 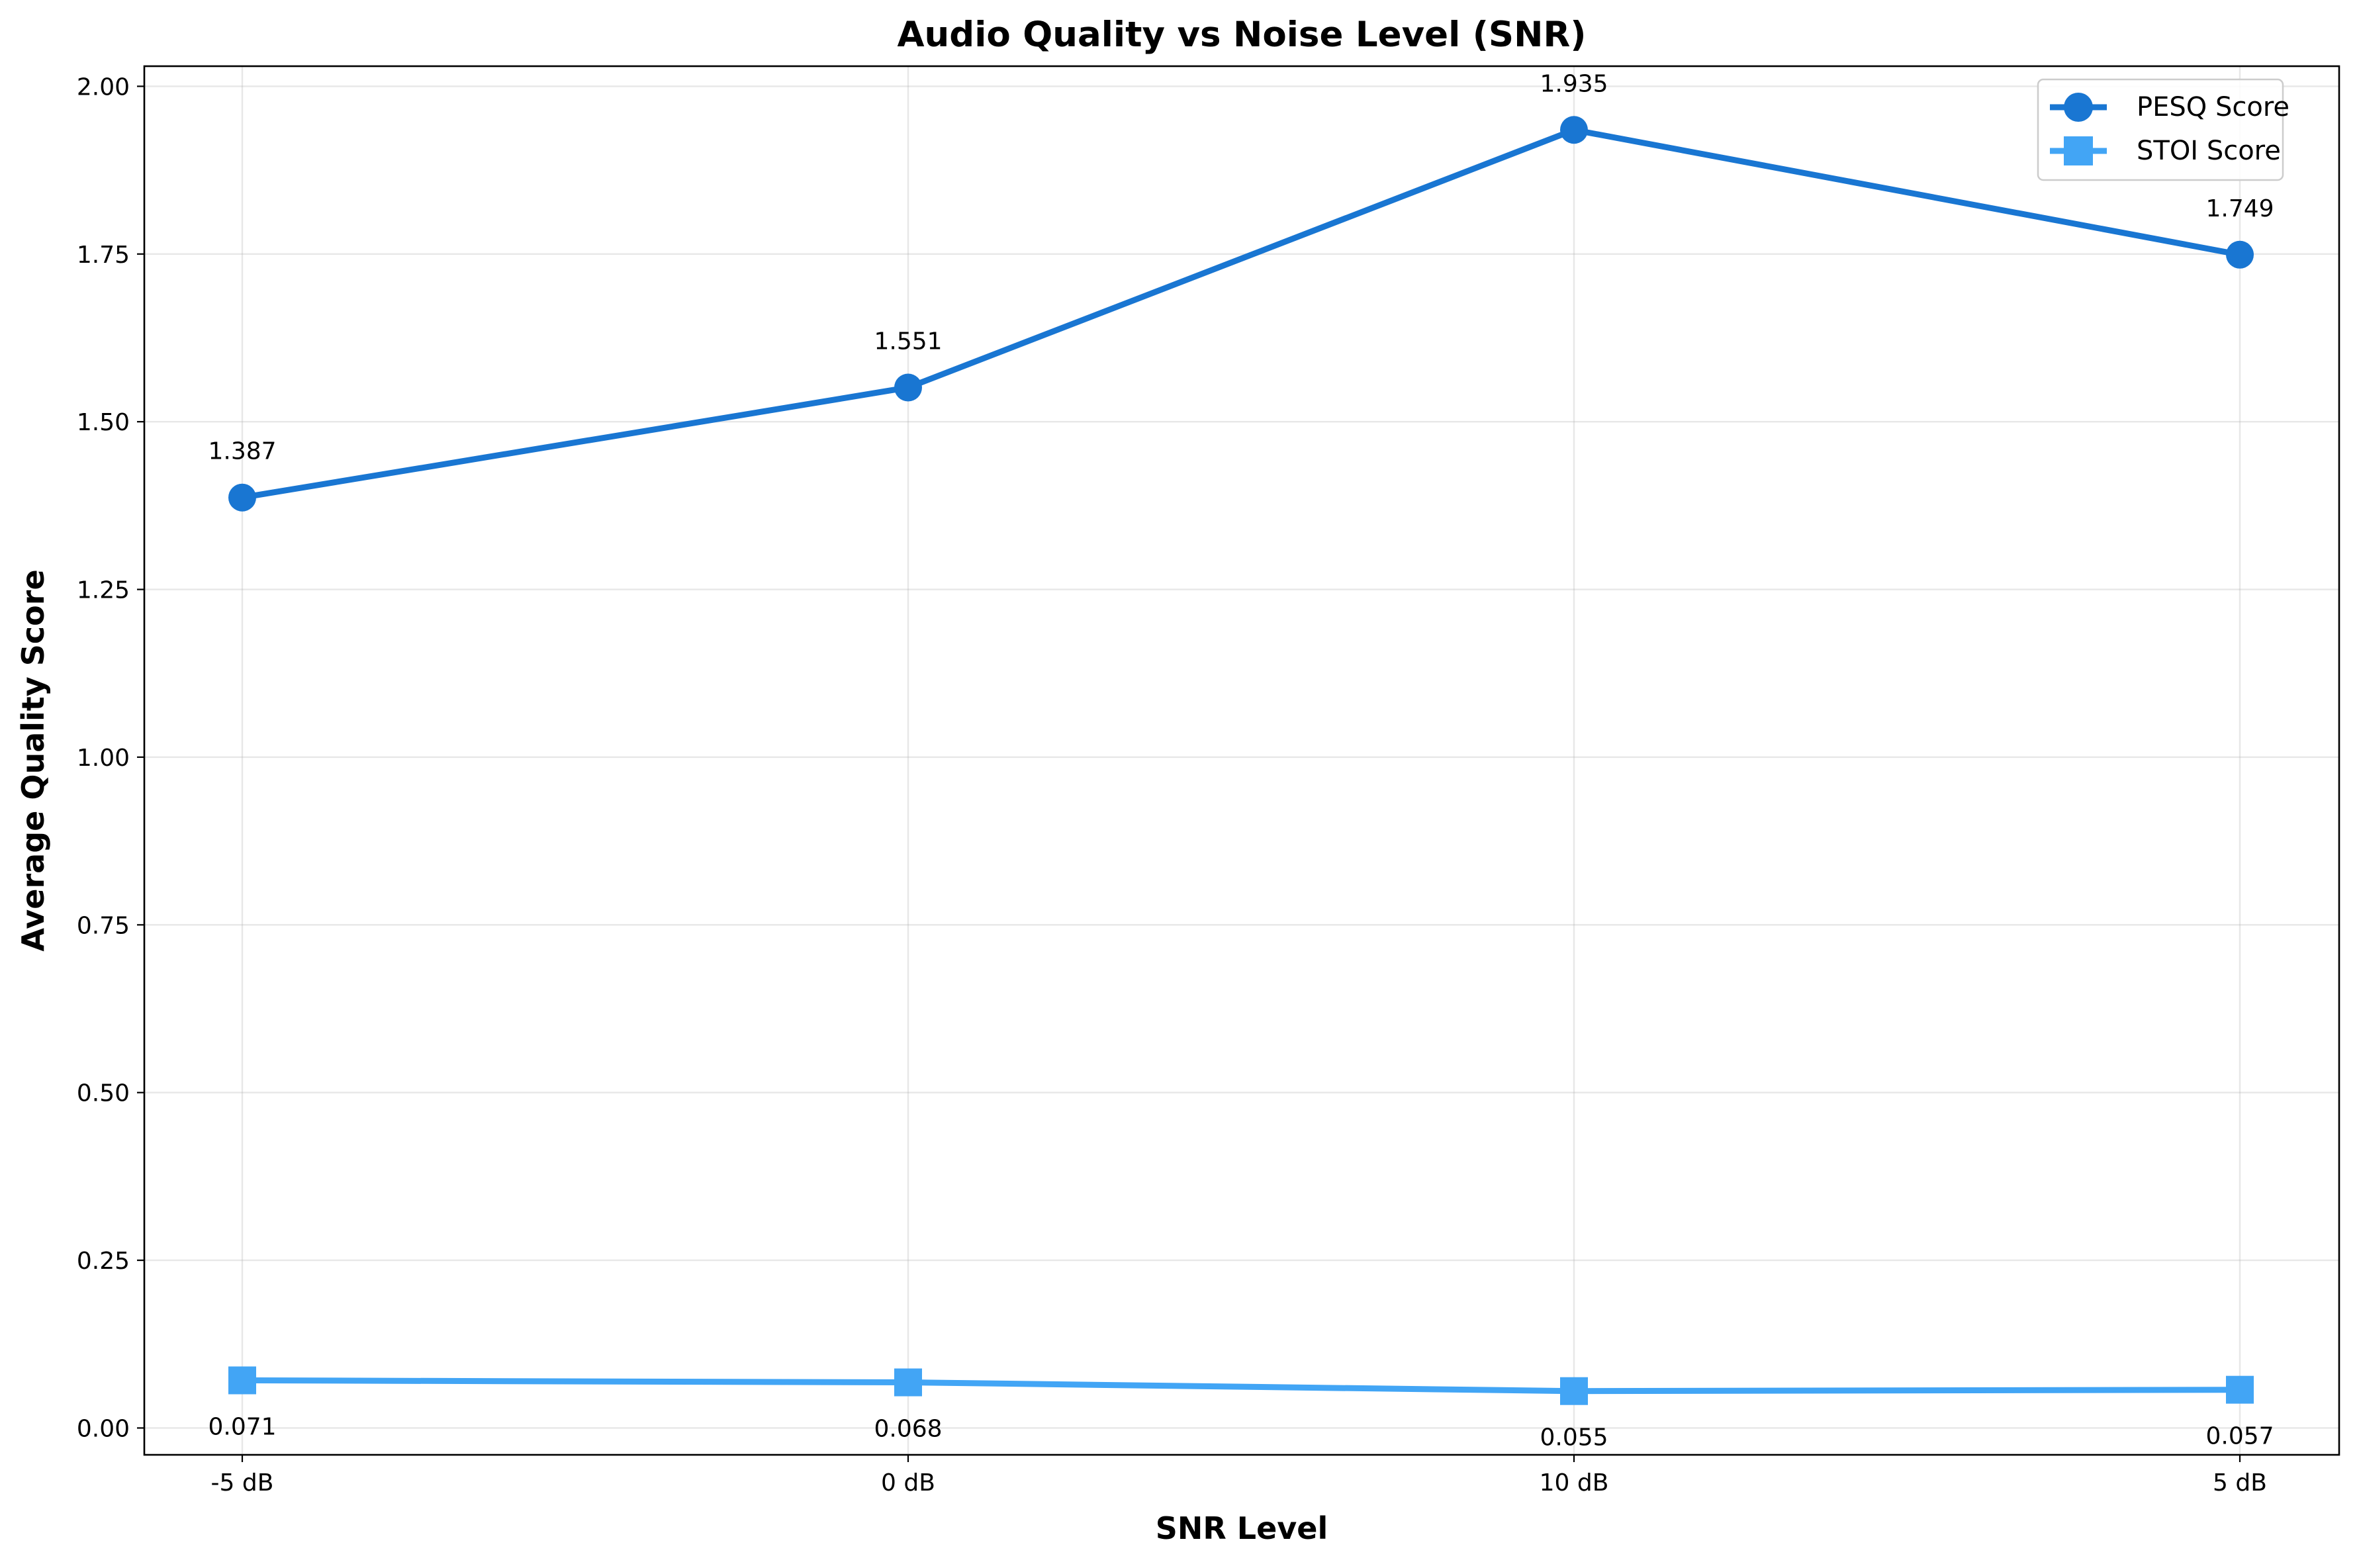 I want to click on data-label-stoi: 0.055, so click(x=1574, y=1438).